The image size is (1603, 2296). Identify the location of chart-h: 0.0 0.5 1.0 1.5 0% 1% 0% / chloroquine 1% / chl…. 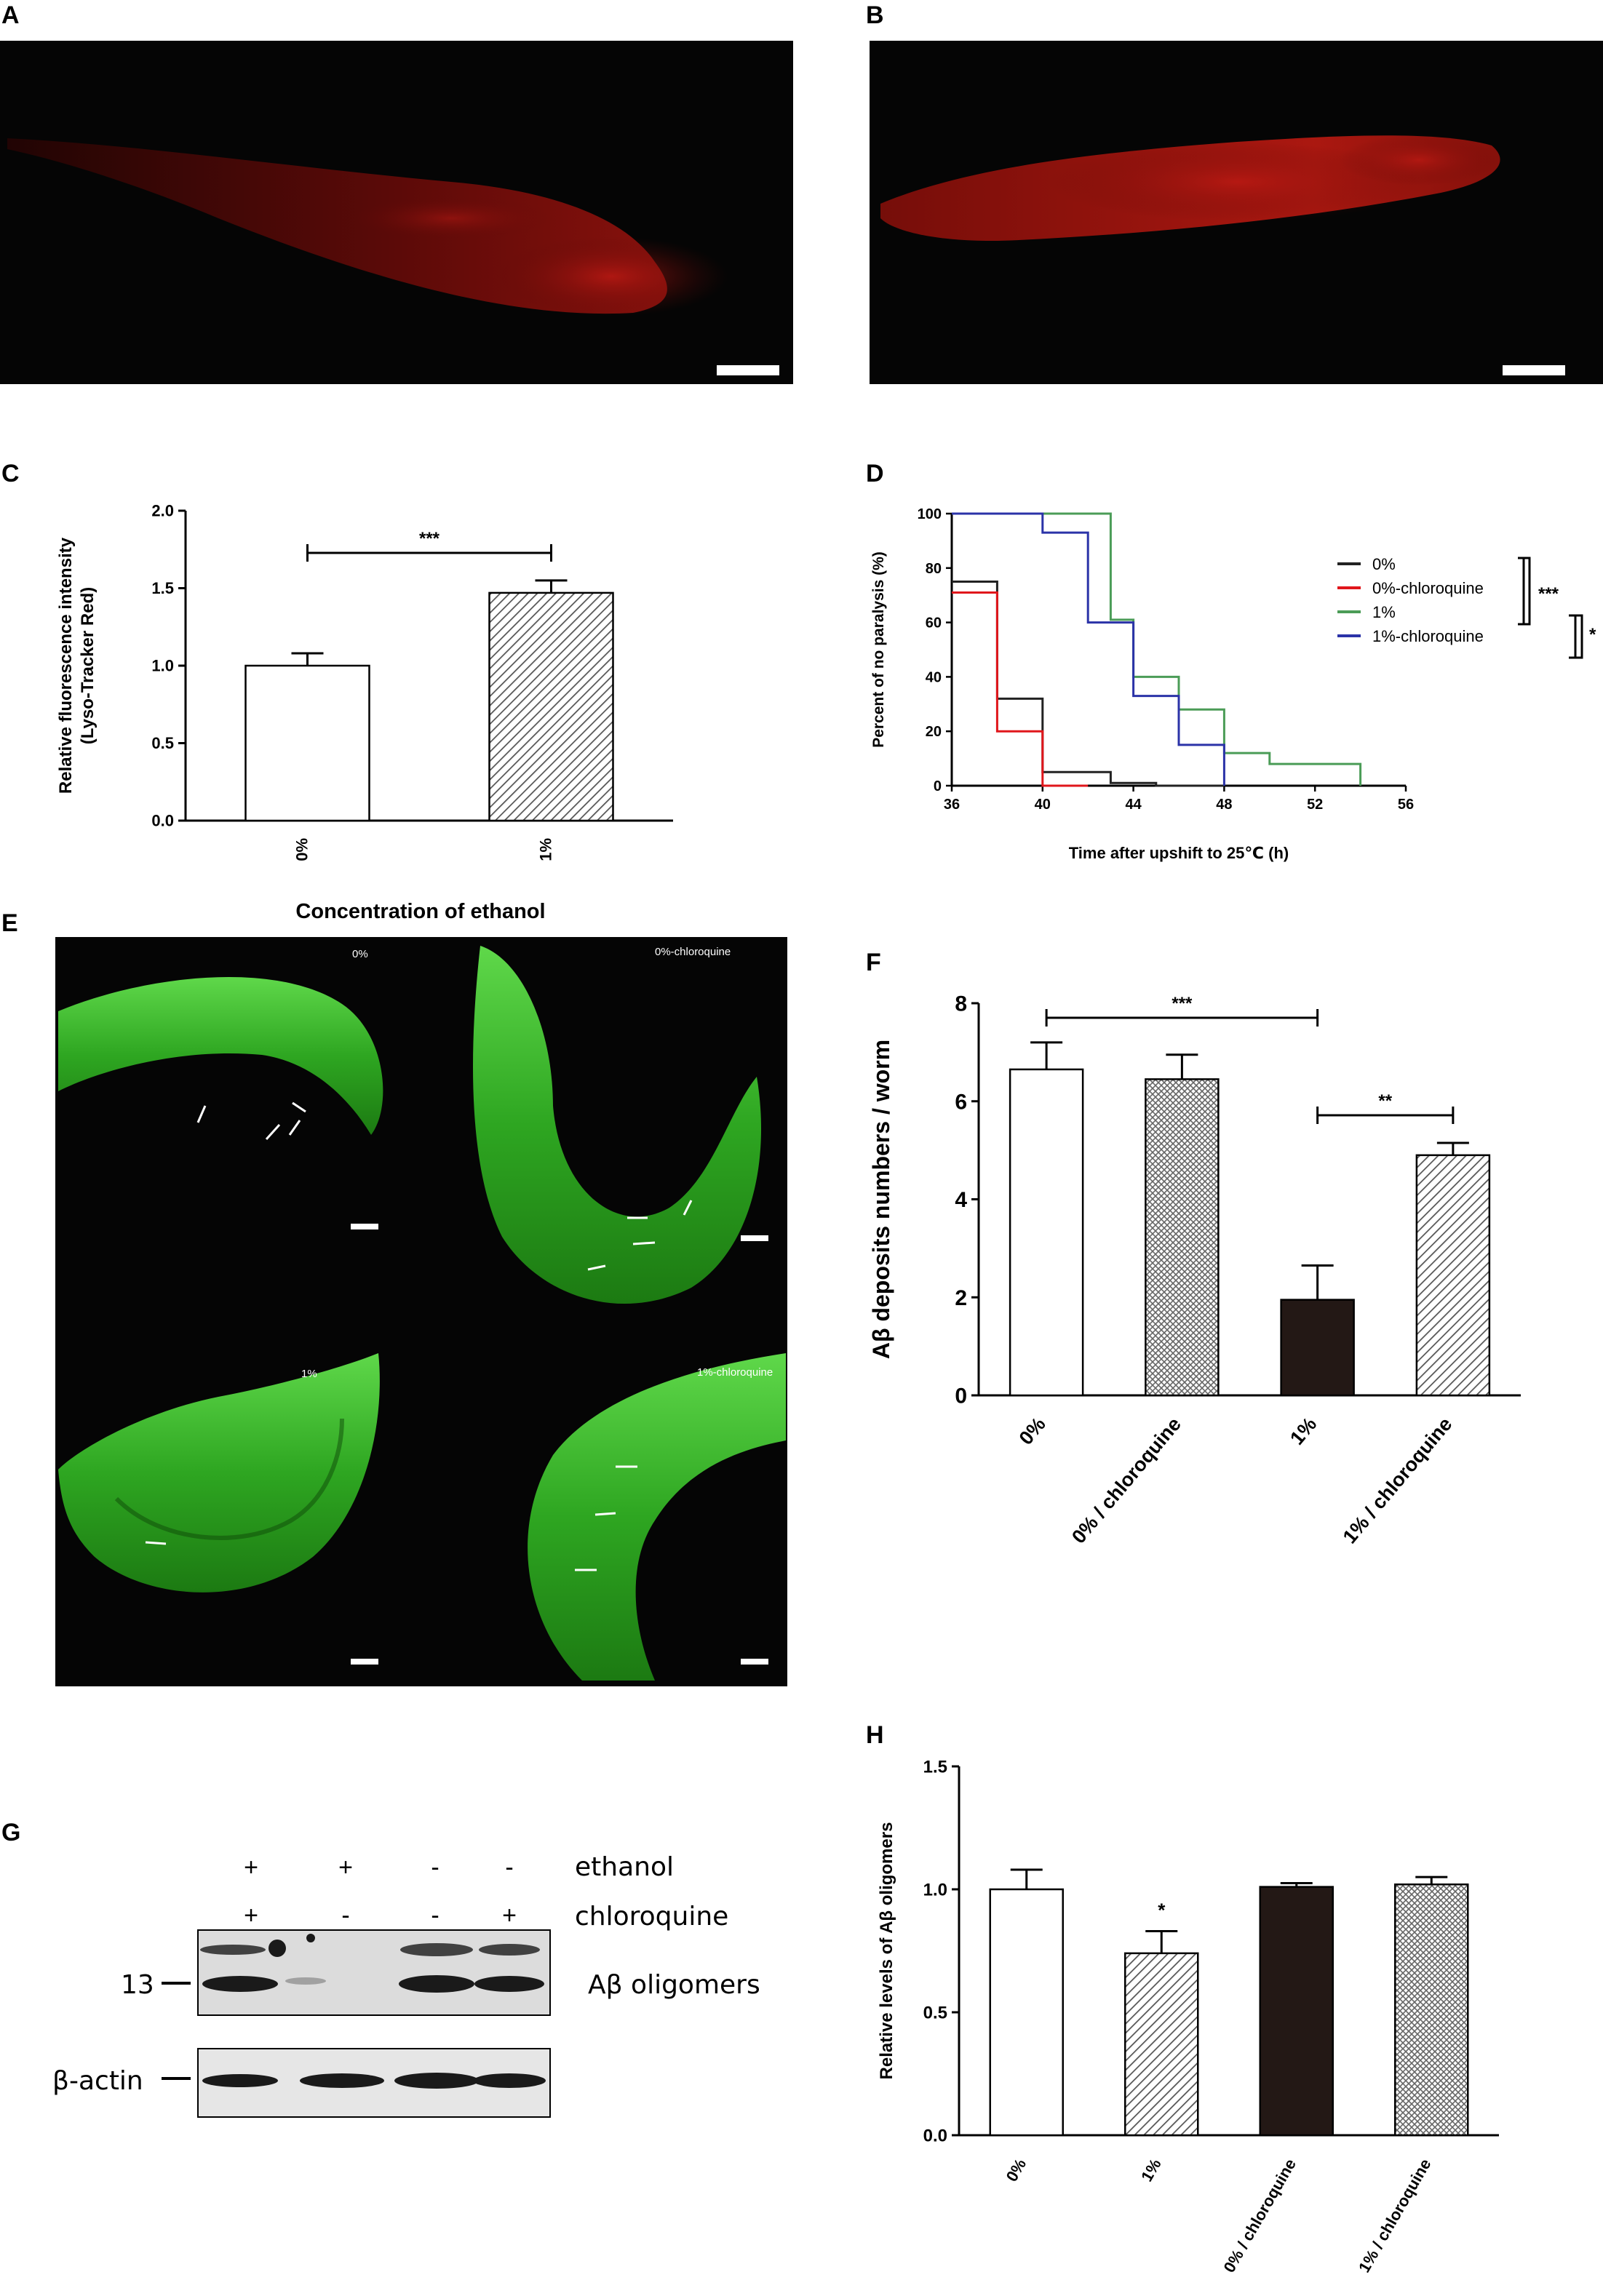
(1188, 2016).